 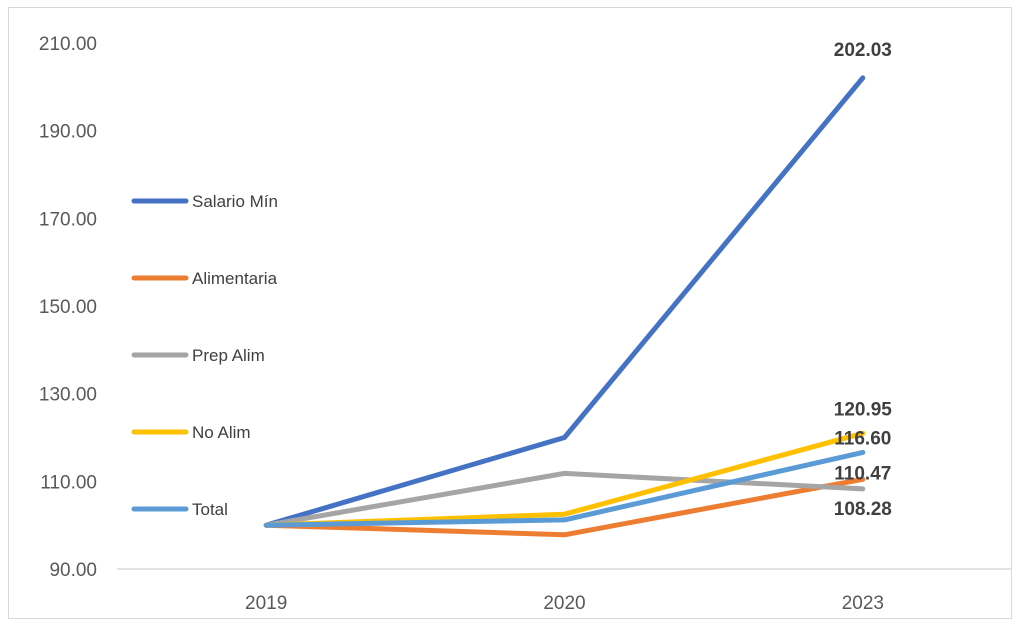 I want to click on data-label: 116.60, so click(x=862, y=438).